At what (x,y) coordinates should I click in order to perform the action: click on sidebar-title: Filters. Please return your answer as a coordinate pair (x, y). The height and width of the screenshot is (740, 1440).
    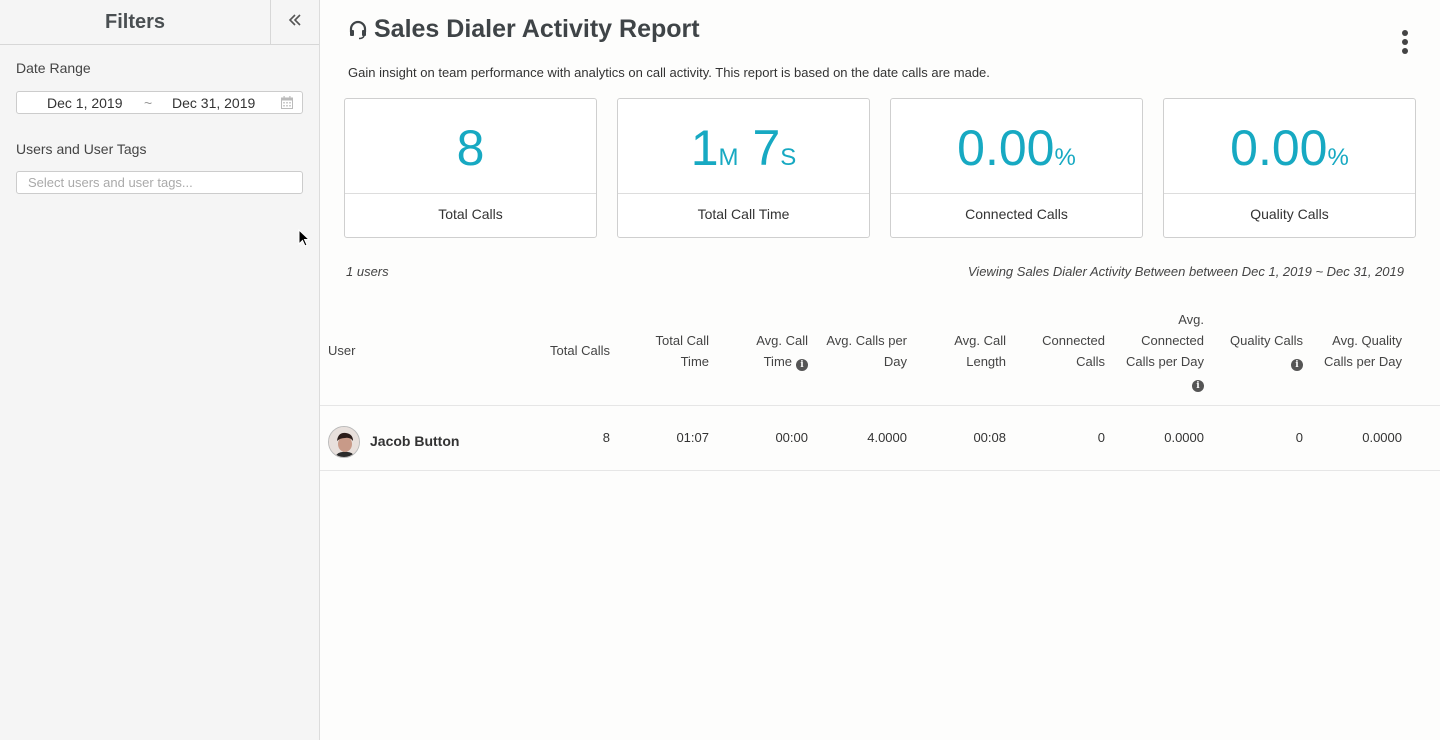
    Looking at the image, I should click on (135, 22).